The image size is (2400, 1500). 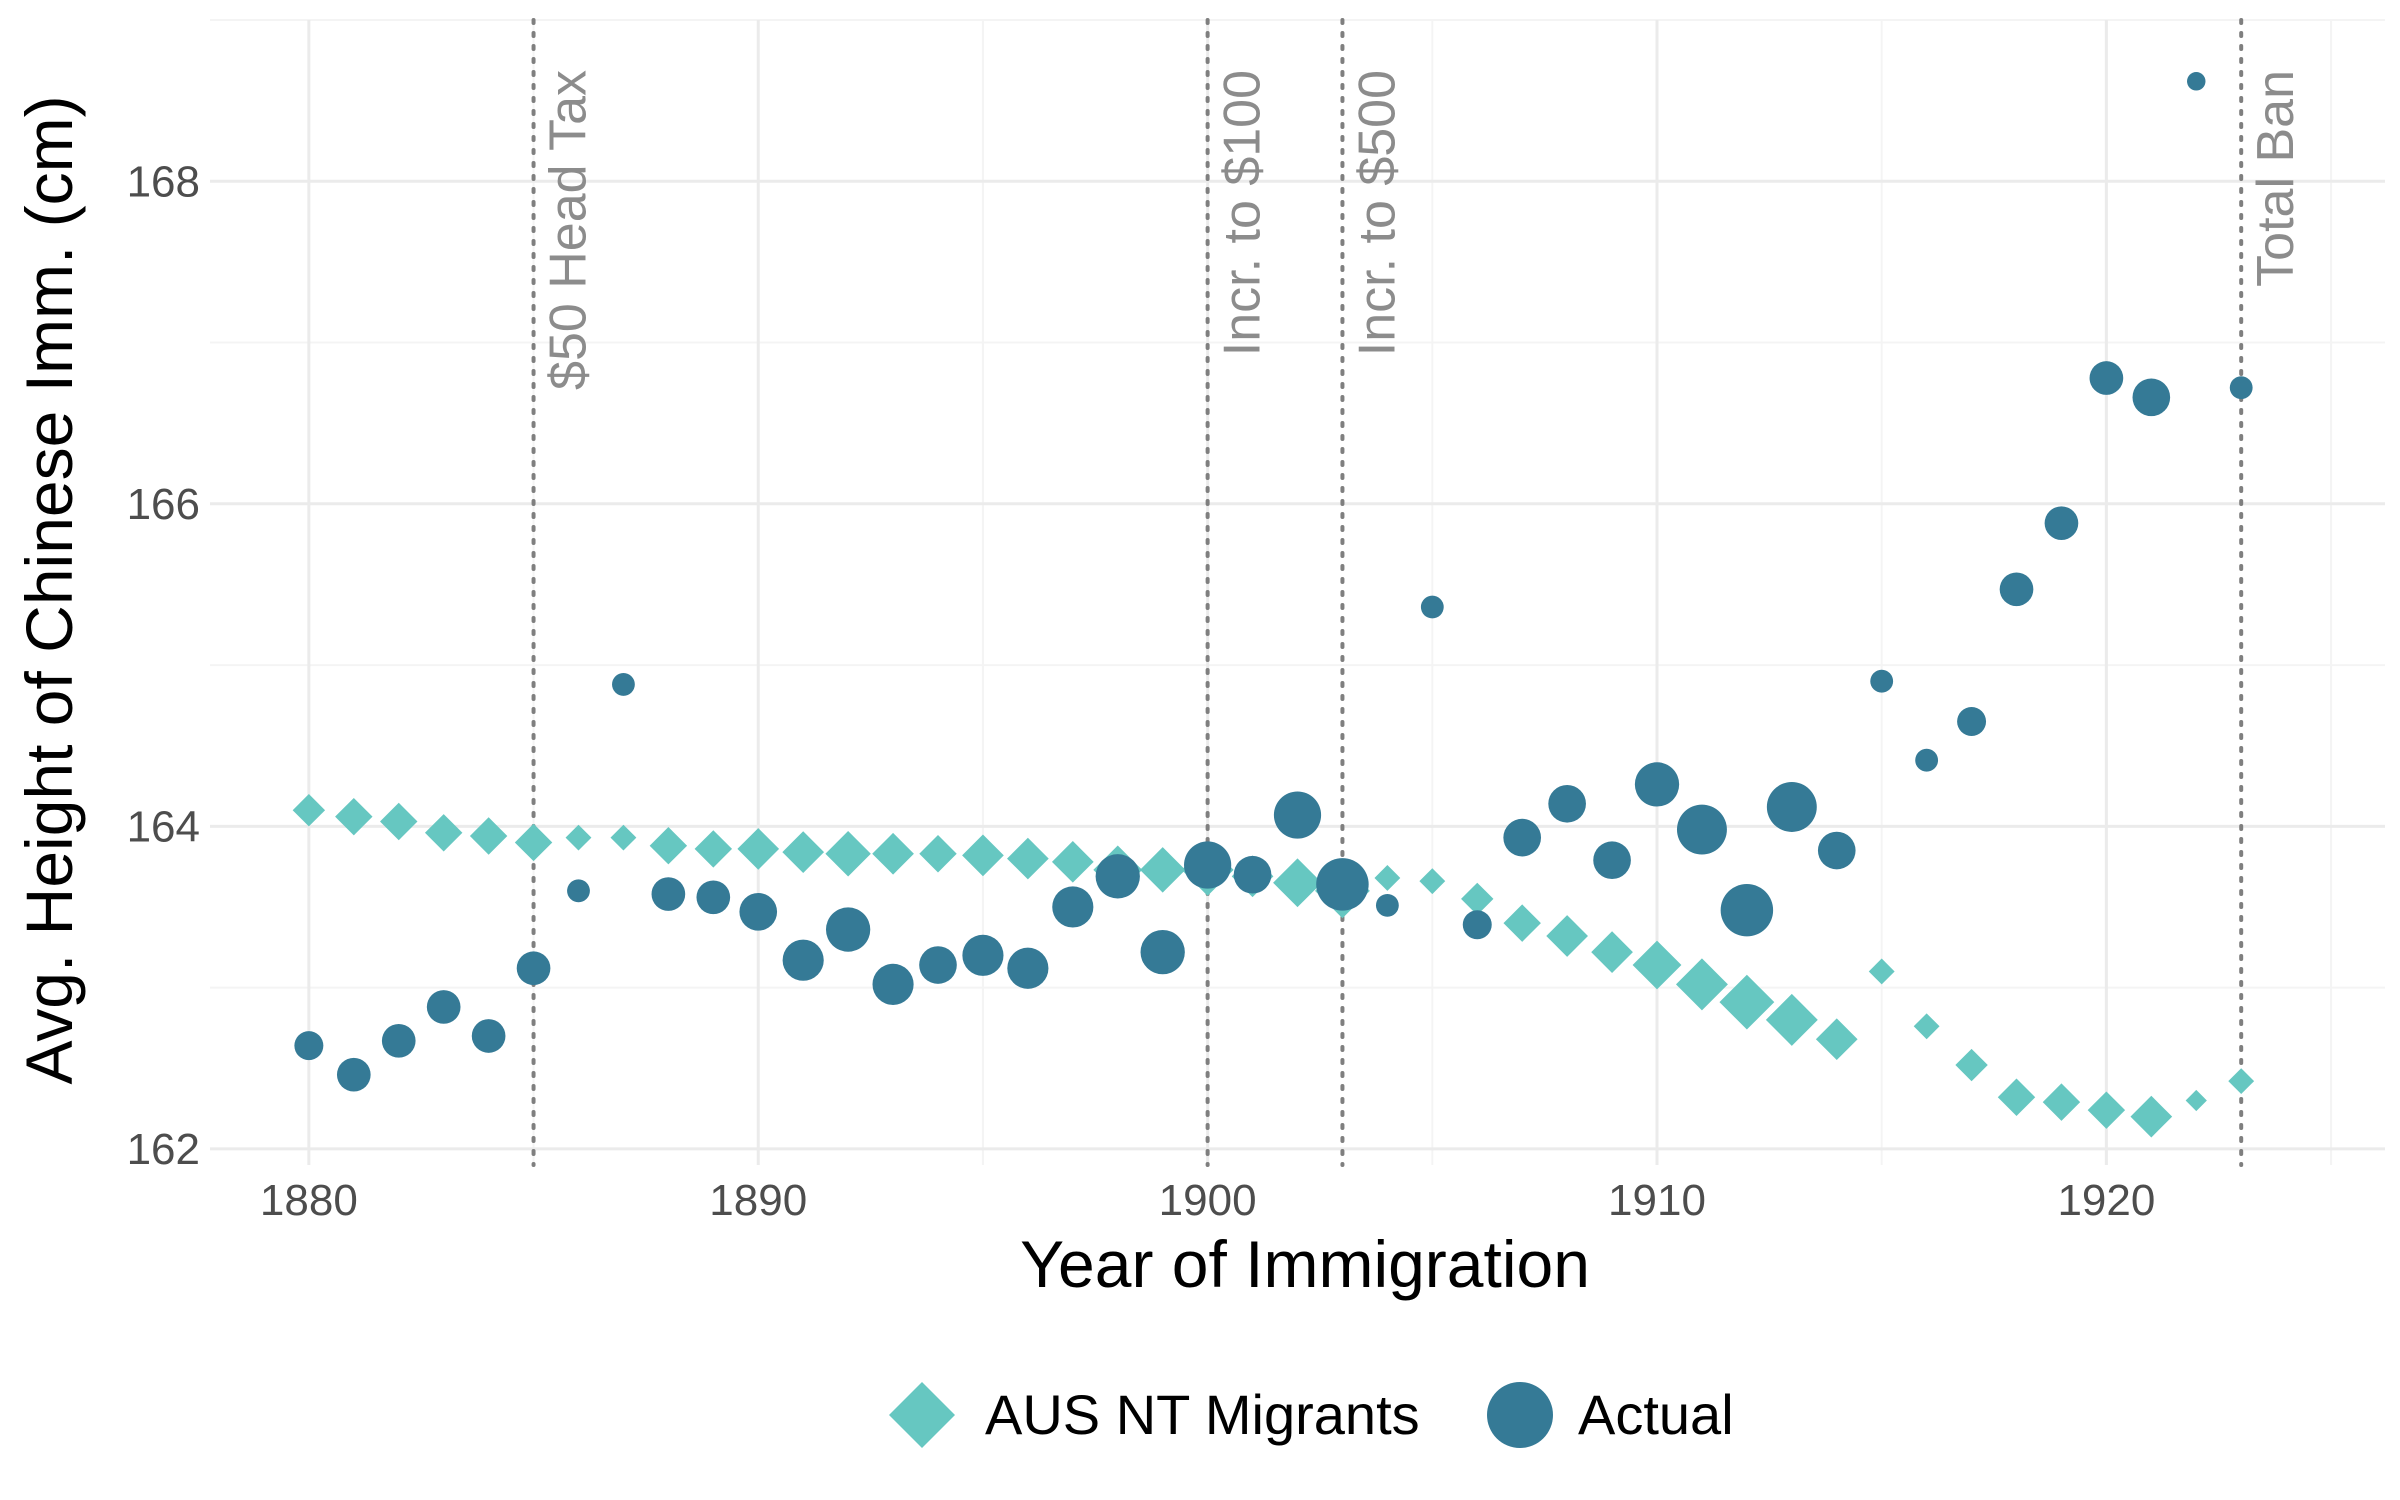 I want to click on legend-key-aus-nt-migrants, so click(x=922, y=1415).